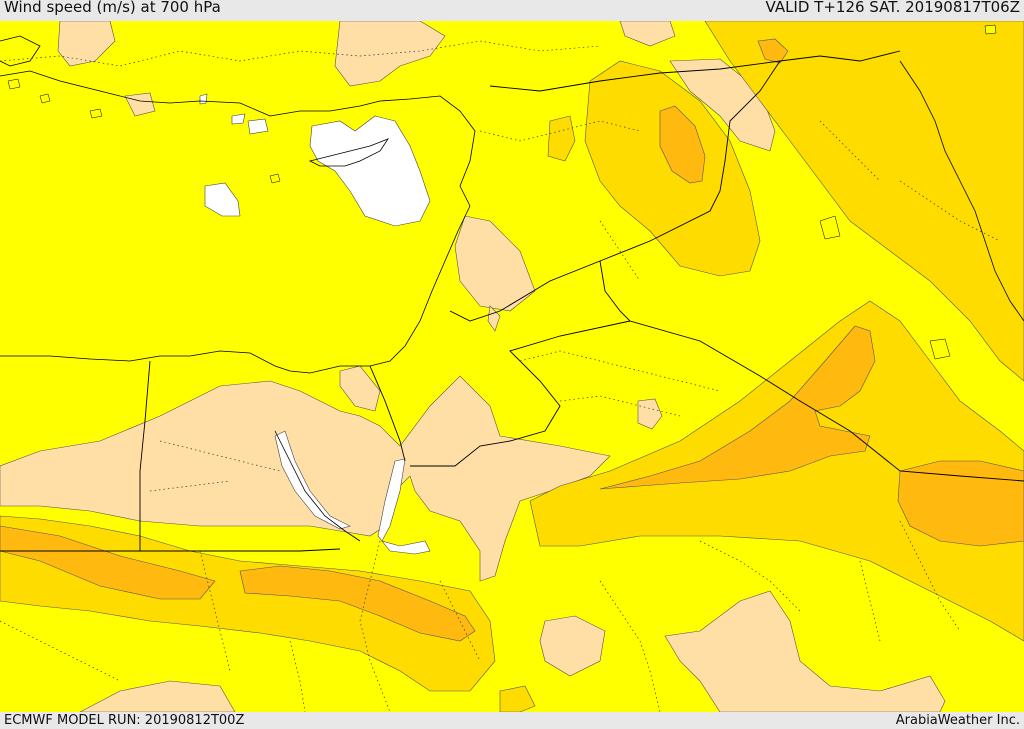 This screenshot has height=729, width=1024. Describe the element at coordinates (737, 407) in the screenshot. I see `strong-region-saudi-band` at that location.